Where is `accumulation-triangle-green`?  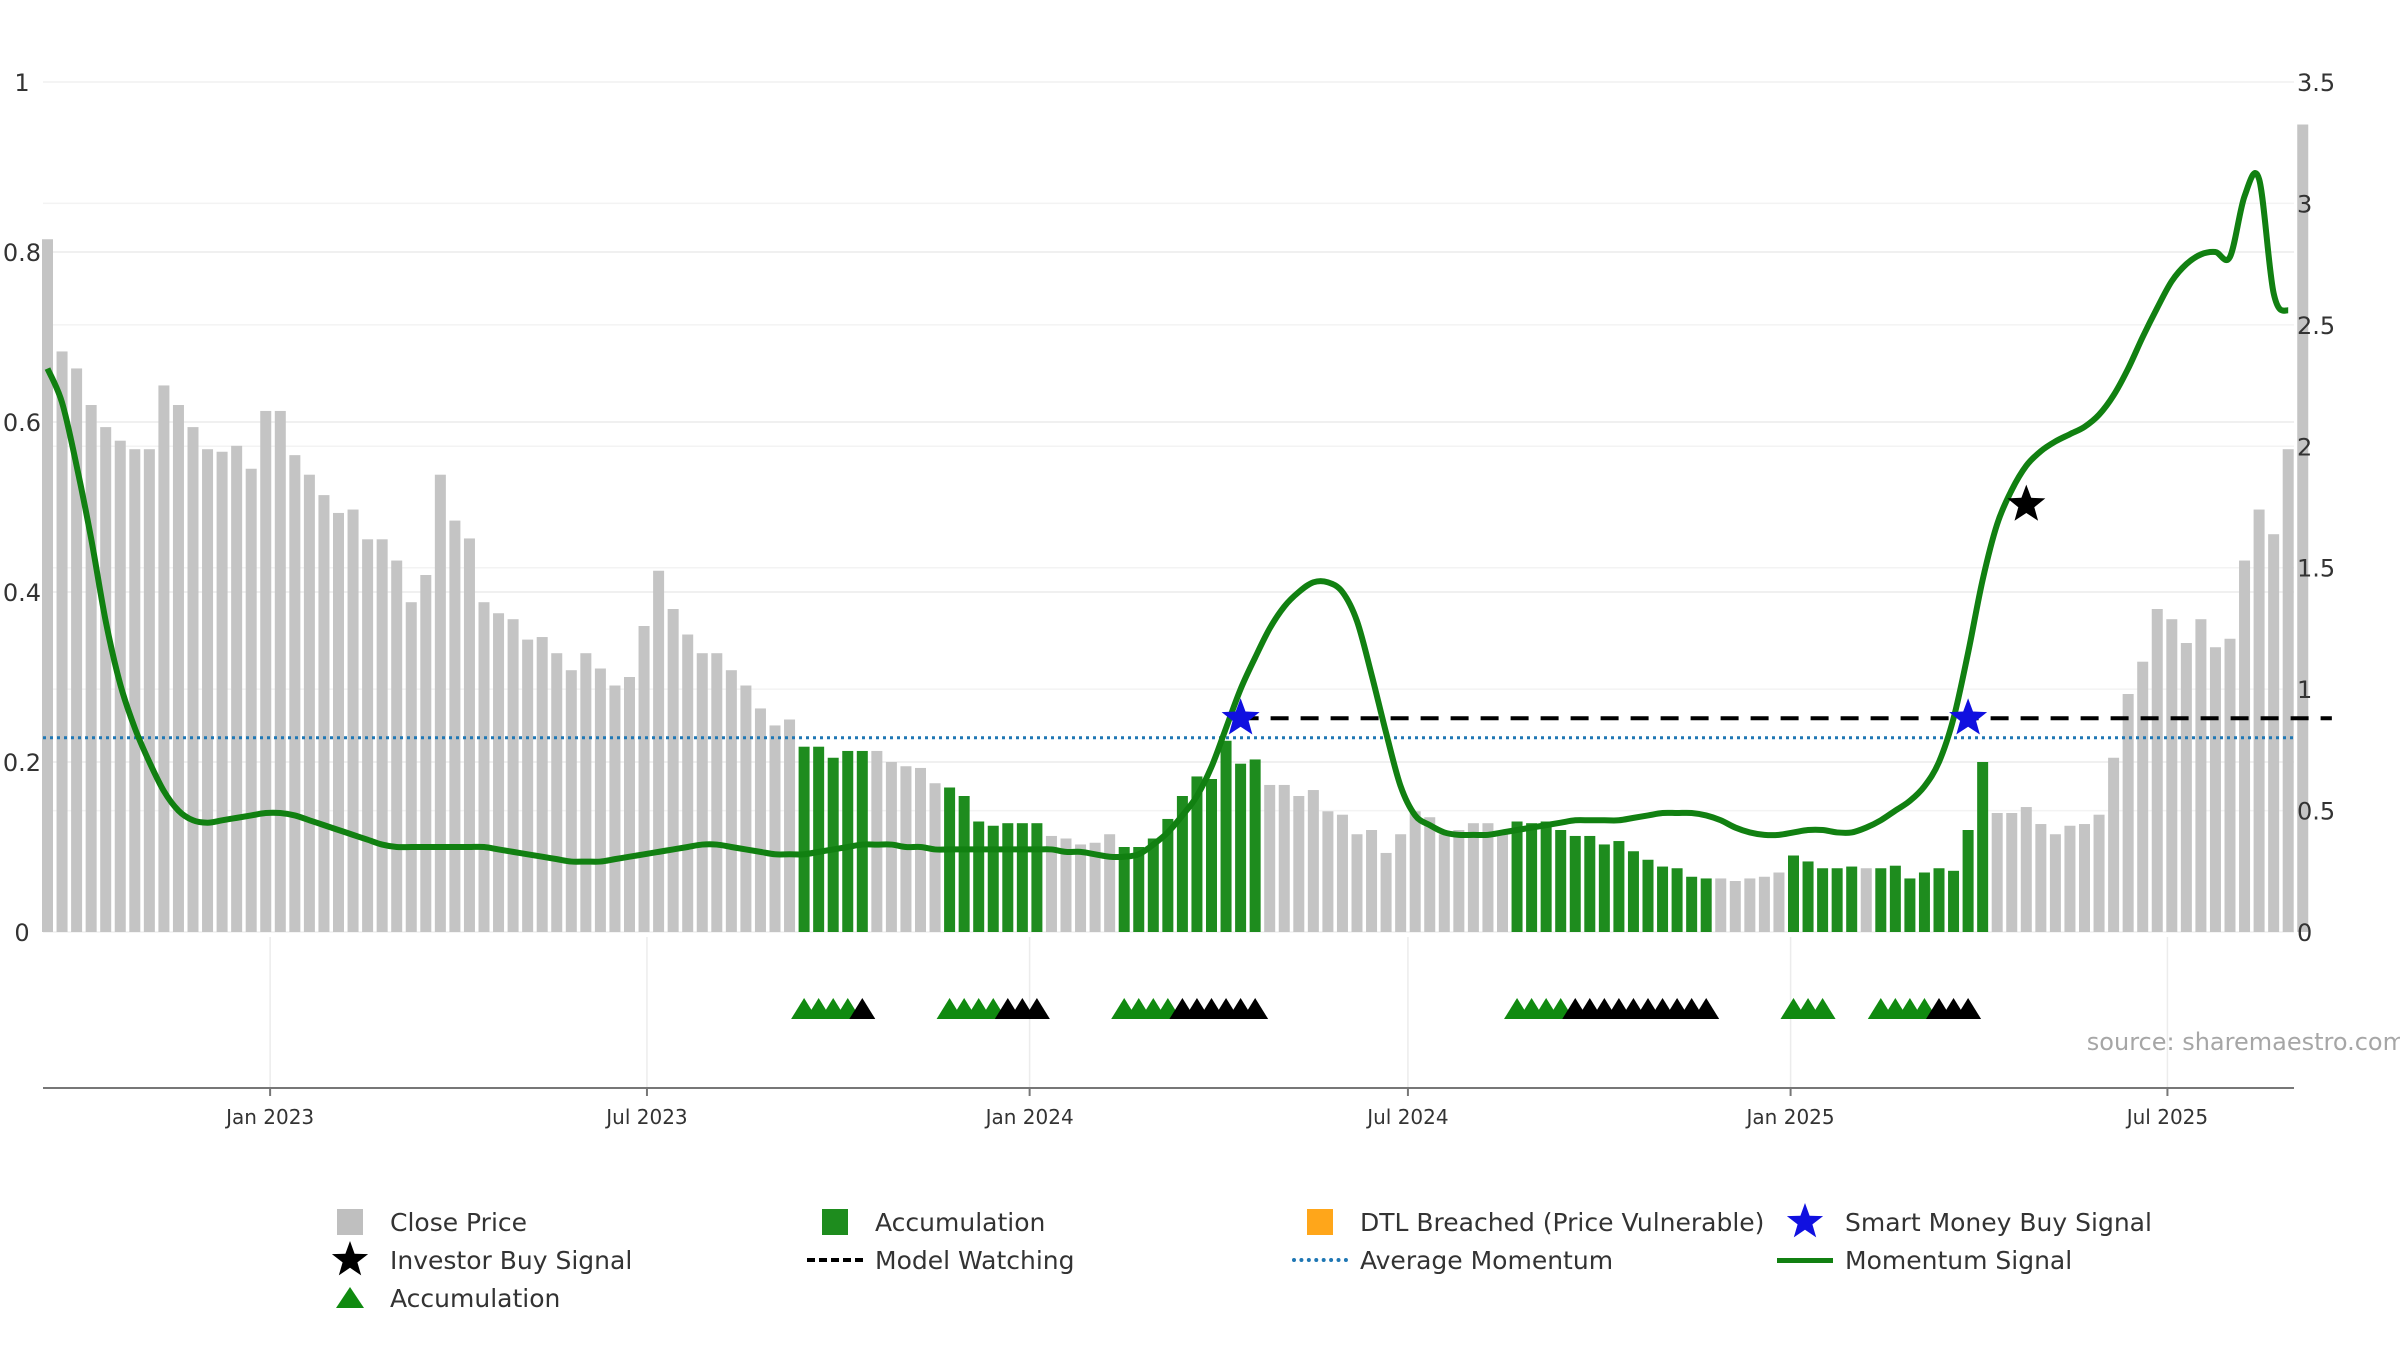
accumulation-triangle-green is located at coordinates (1822, 1008).